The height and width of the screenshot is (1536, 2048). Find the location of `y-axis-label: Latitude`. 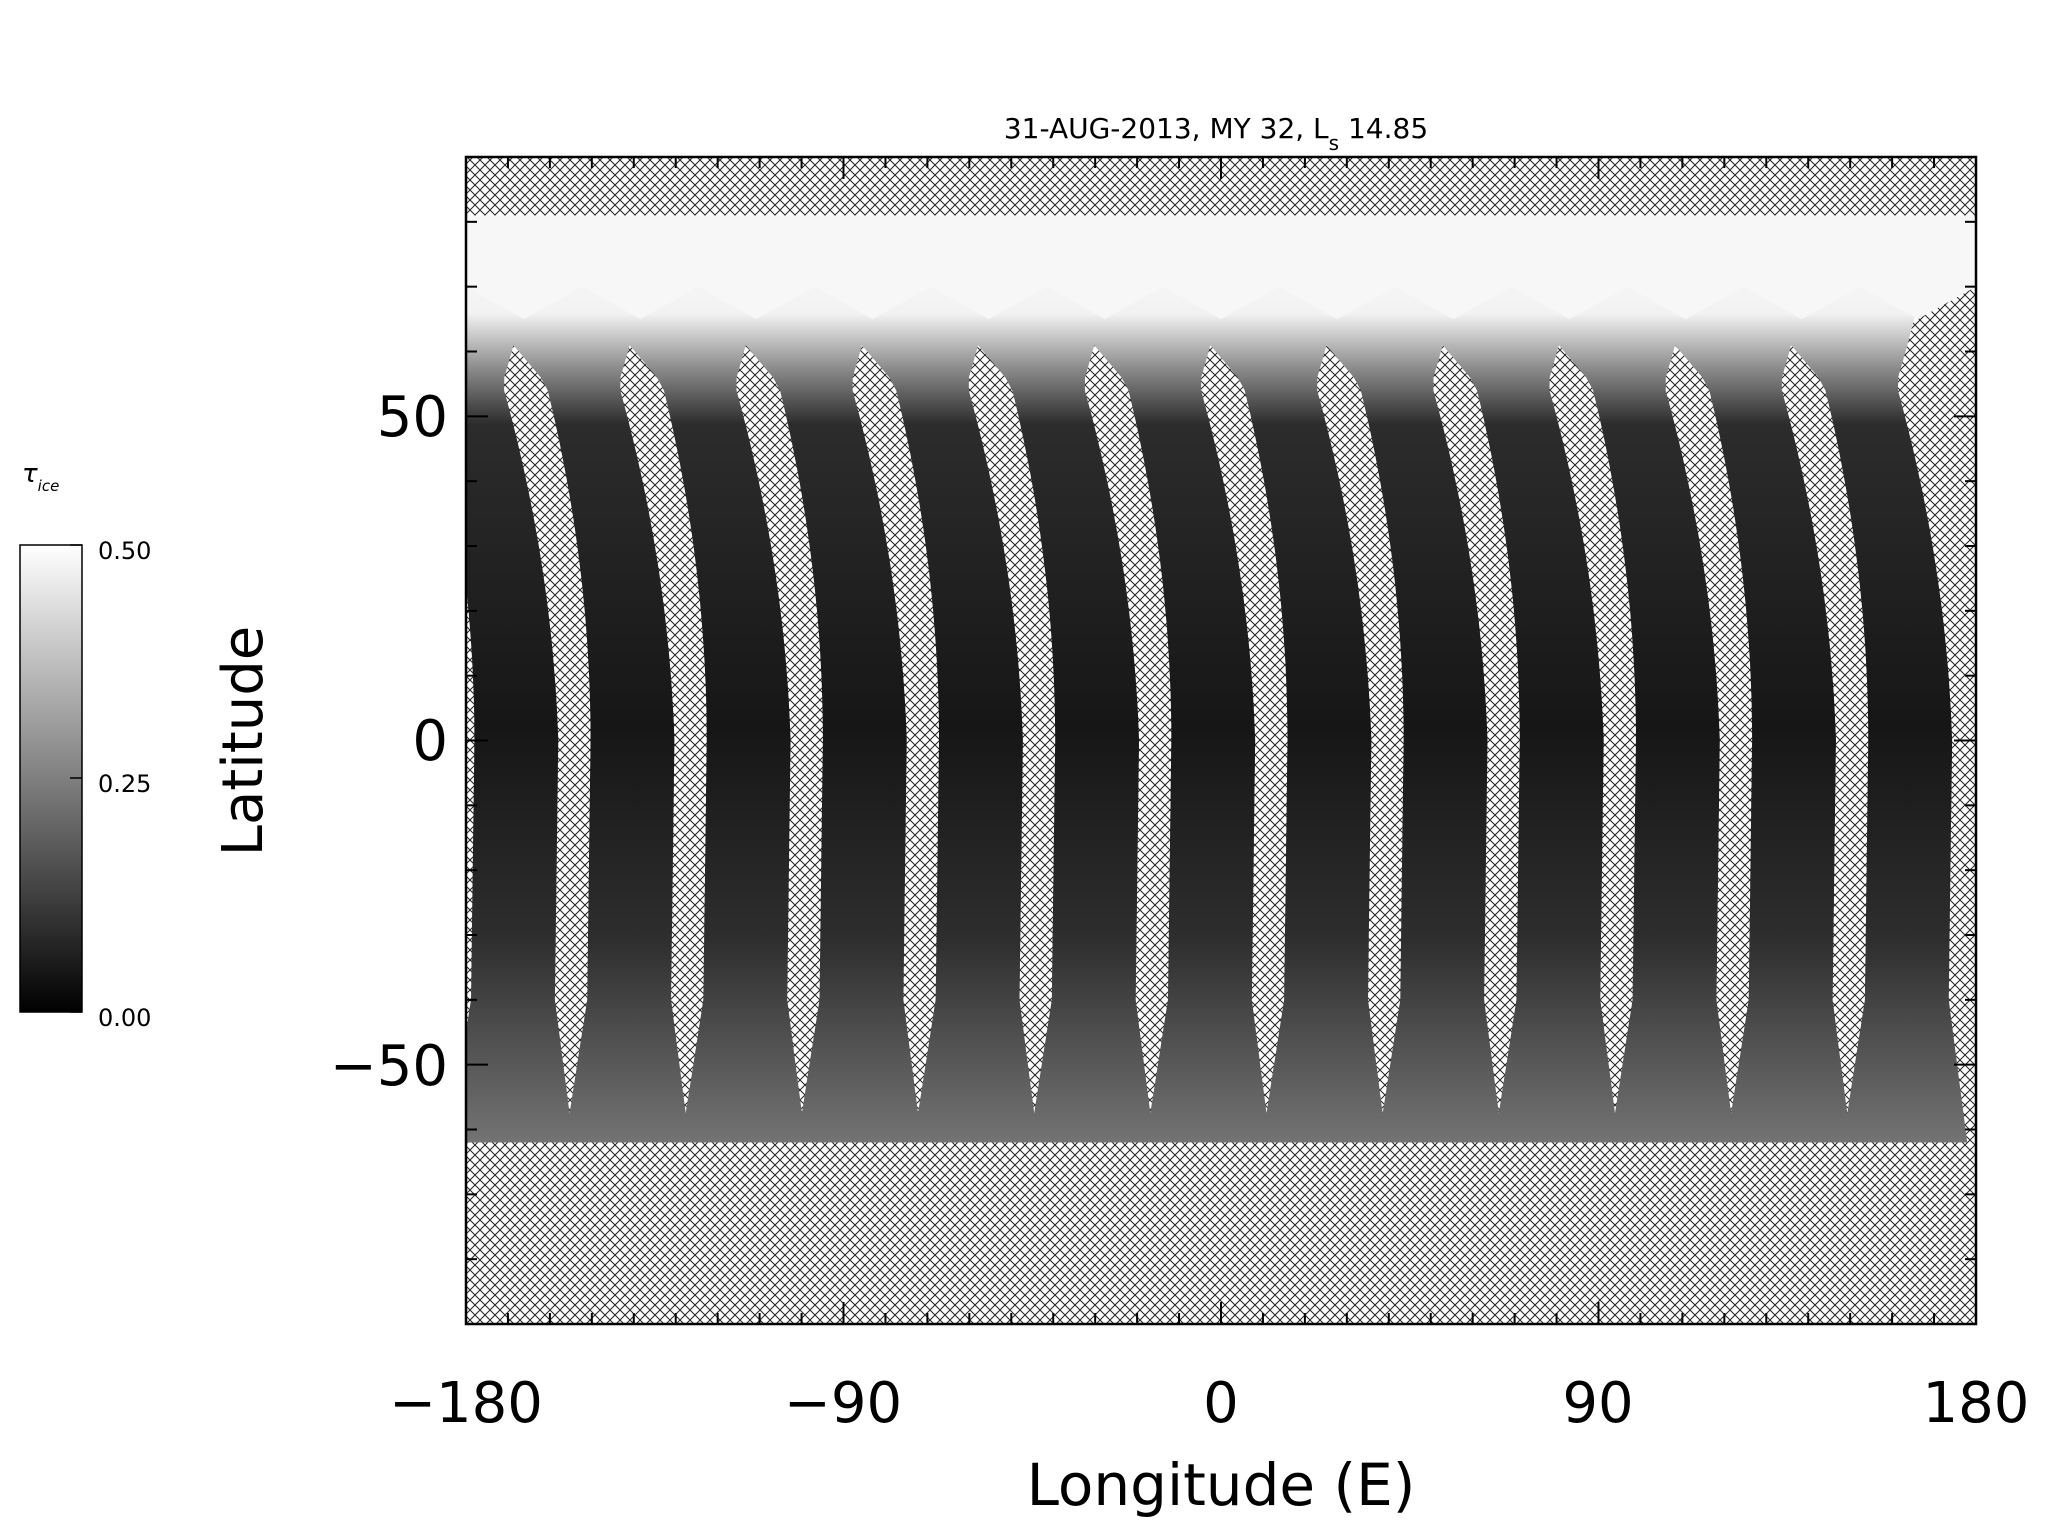

y-axis-label: Latitude is located at coordinates (243, 741).